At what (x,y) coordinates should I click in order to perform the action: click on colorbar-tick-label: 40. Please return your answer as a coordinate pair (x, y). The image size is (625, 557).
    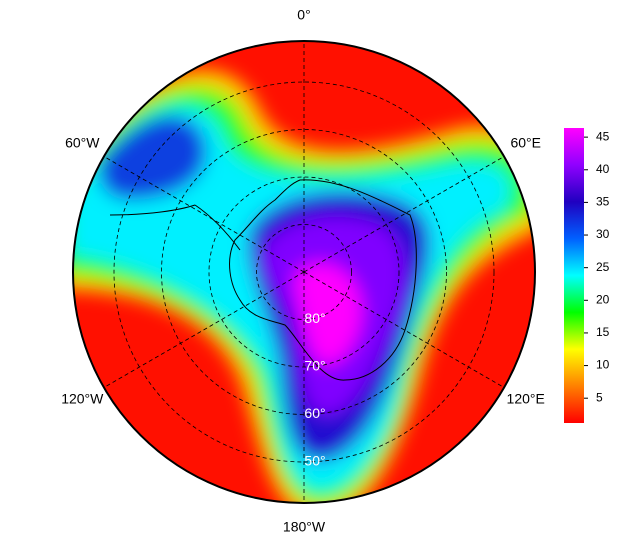
    Looking at the image, I should click on (603, 169).